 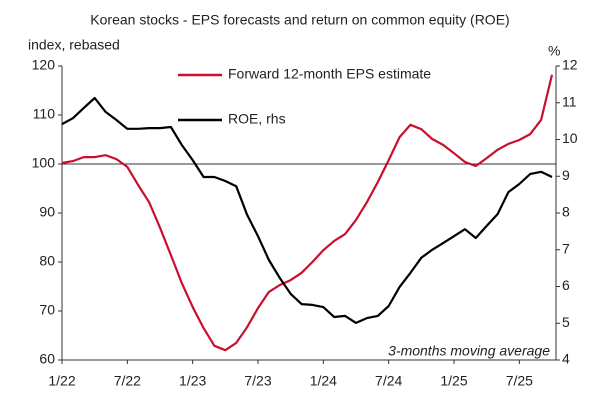 I want to click on y2-tick-label: 4, so click(x=566, y=359).